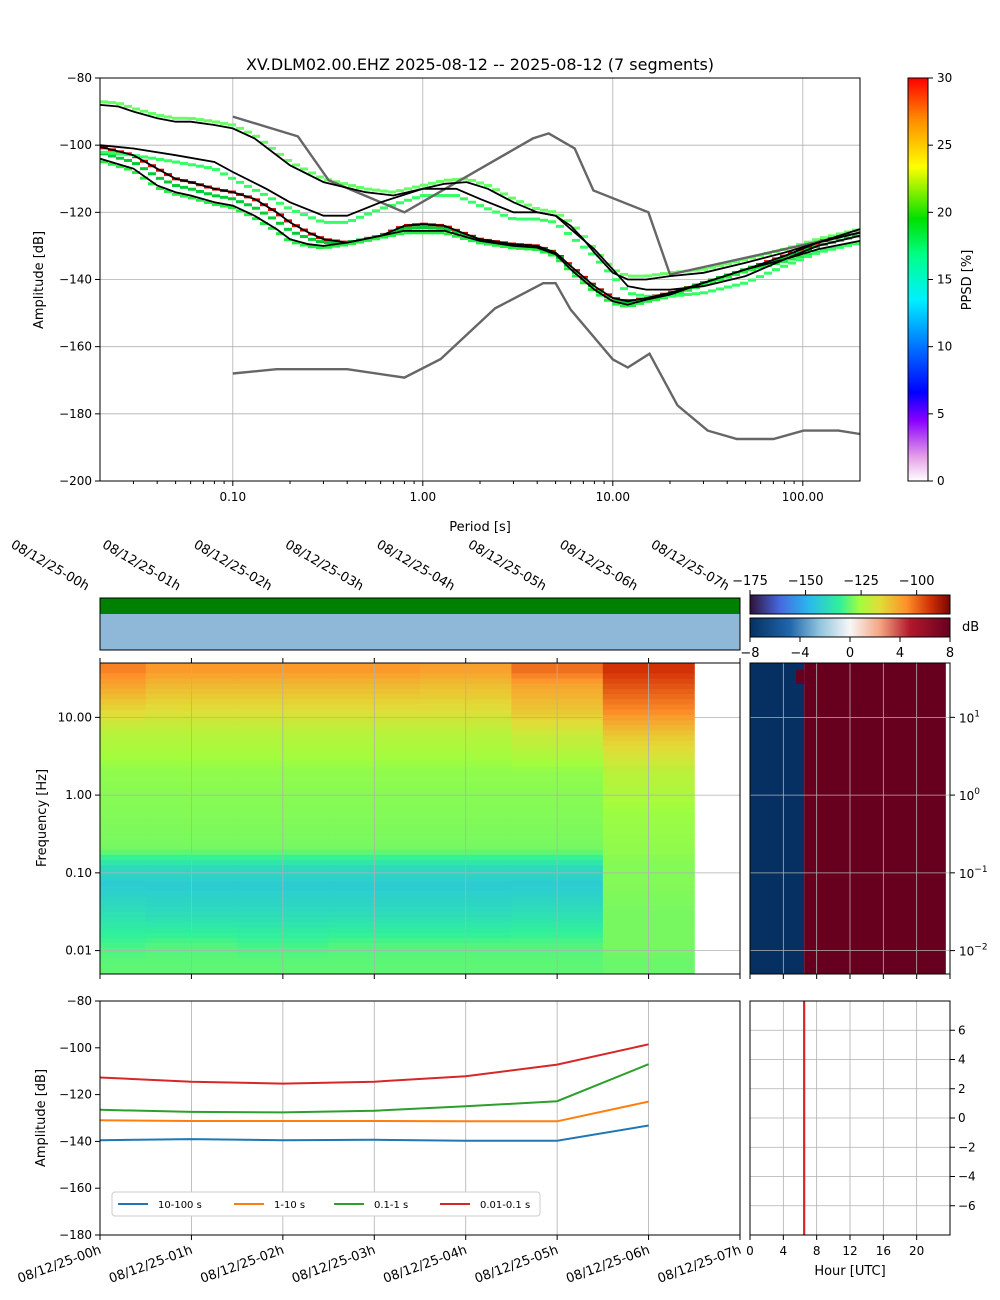 The image size is (1000, 1300). Describe the element at coordinates (75, 414) in the screenshot. I see `ppsd-ytick-label: −180` at that location.